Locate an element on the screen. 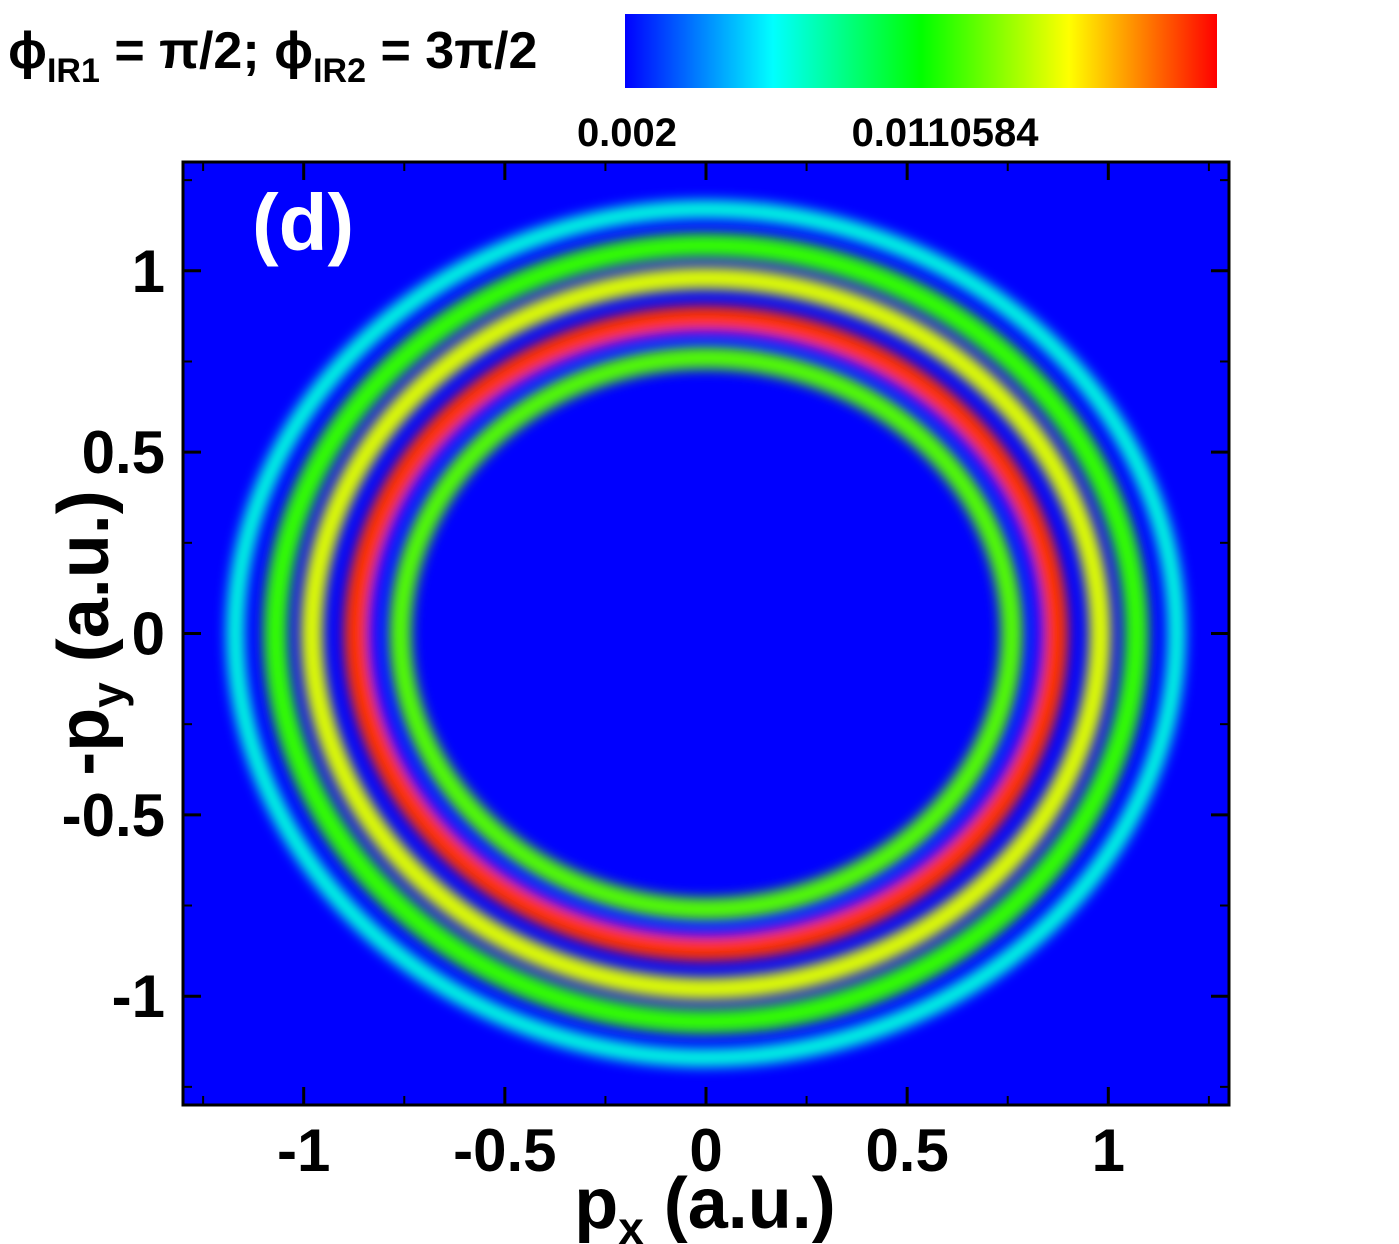 The image size is (1399, 1244). chart-title: ϕIR1 = π/2; ϕIR2 = 3π/2 is located at coordinates (272, 56).